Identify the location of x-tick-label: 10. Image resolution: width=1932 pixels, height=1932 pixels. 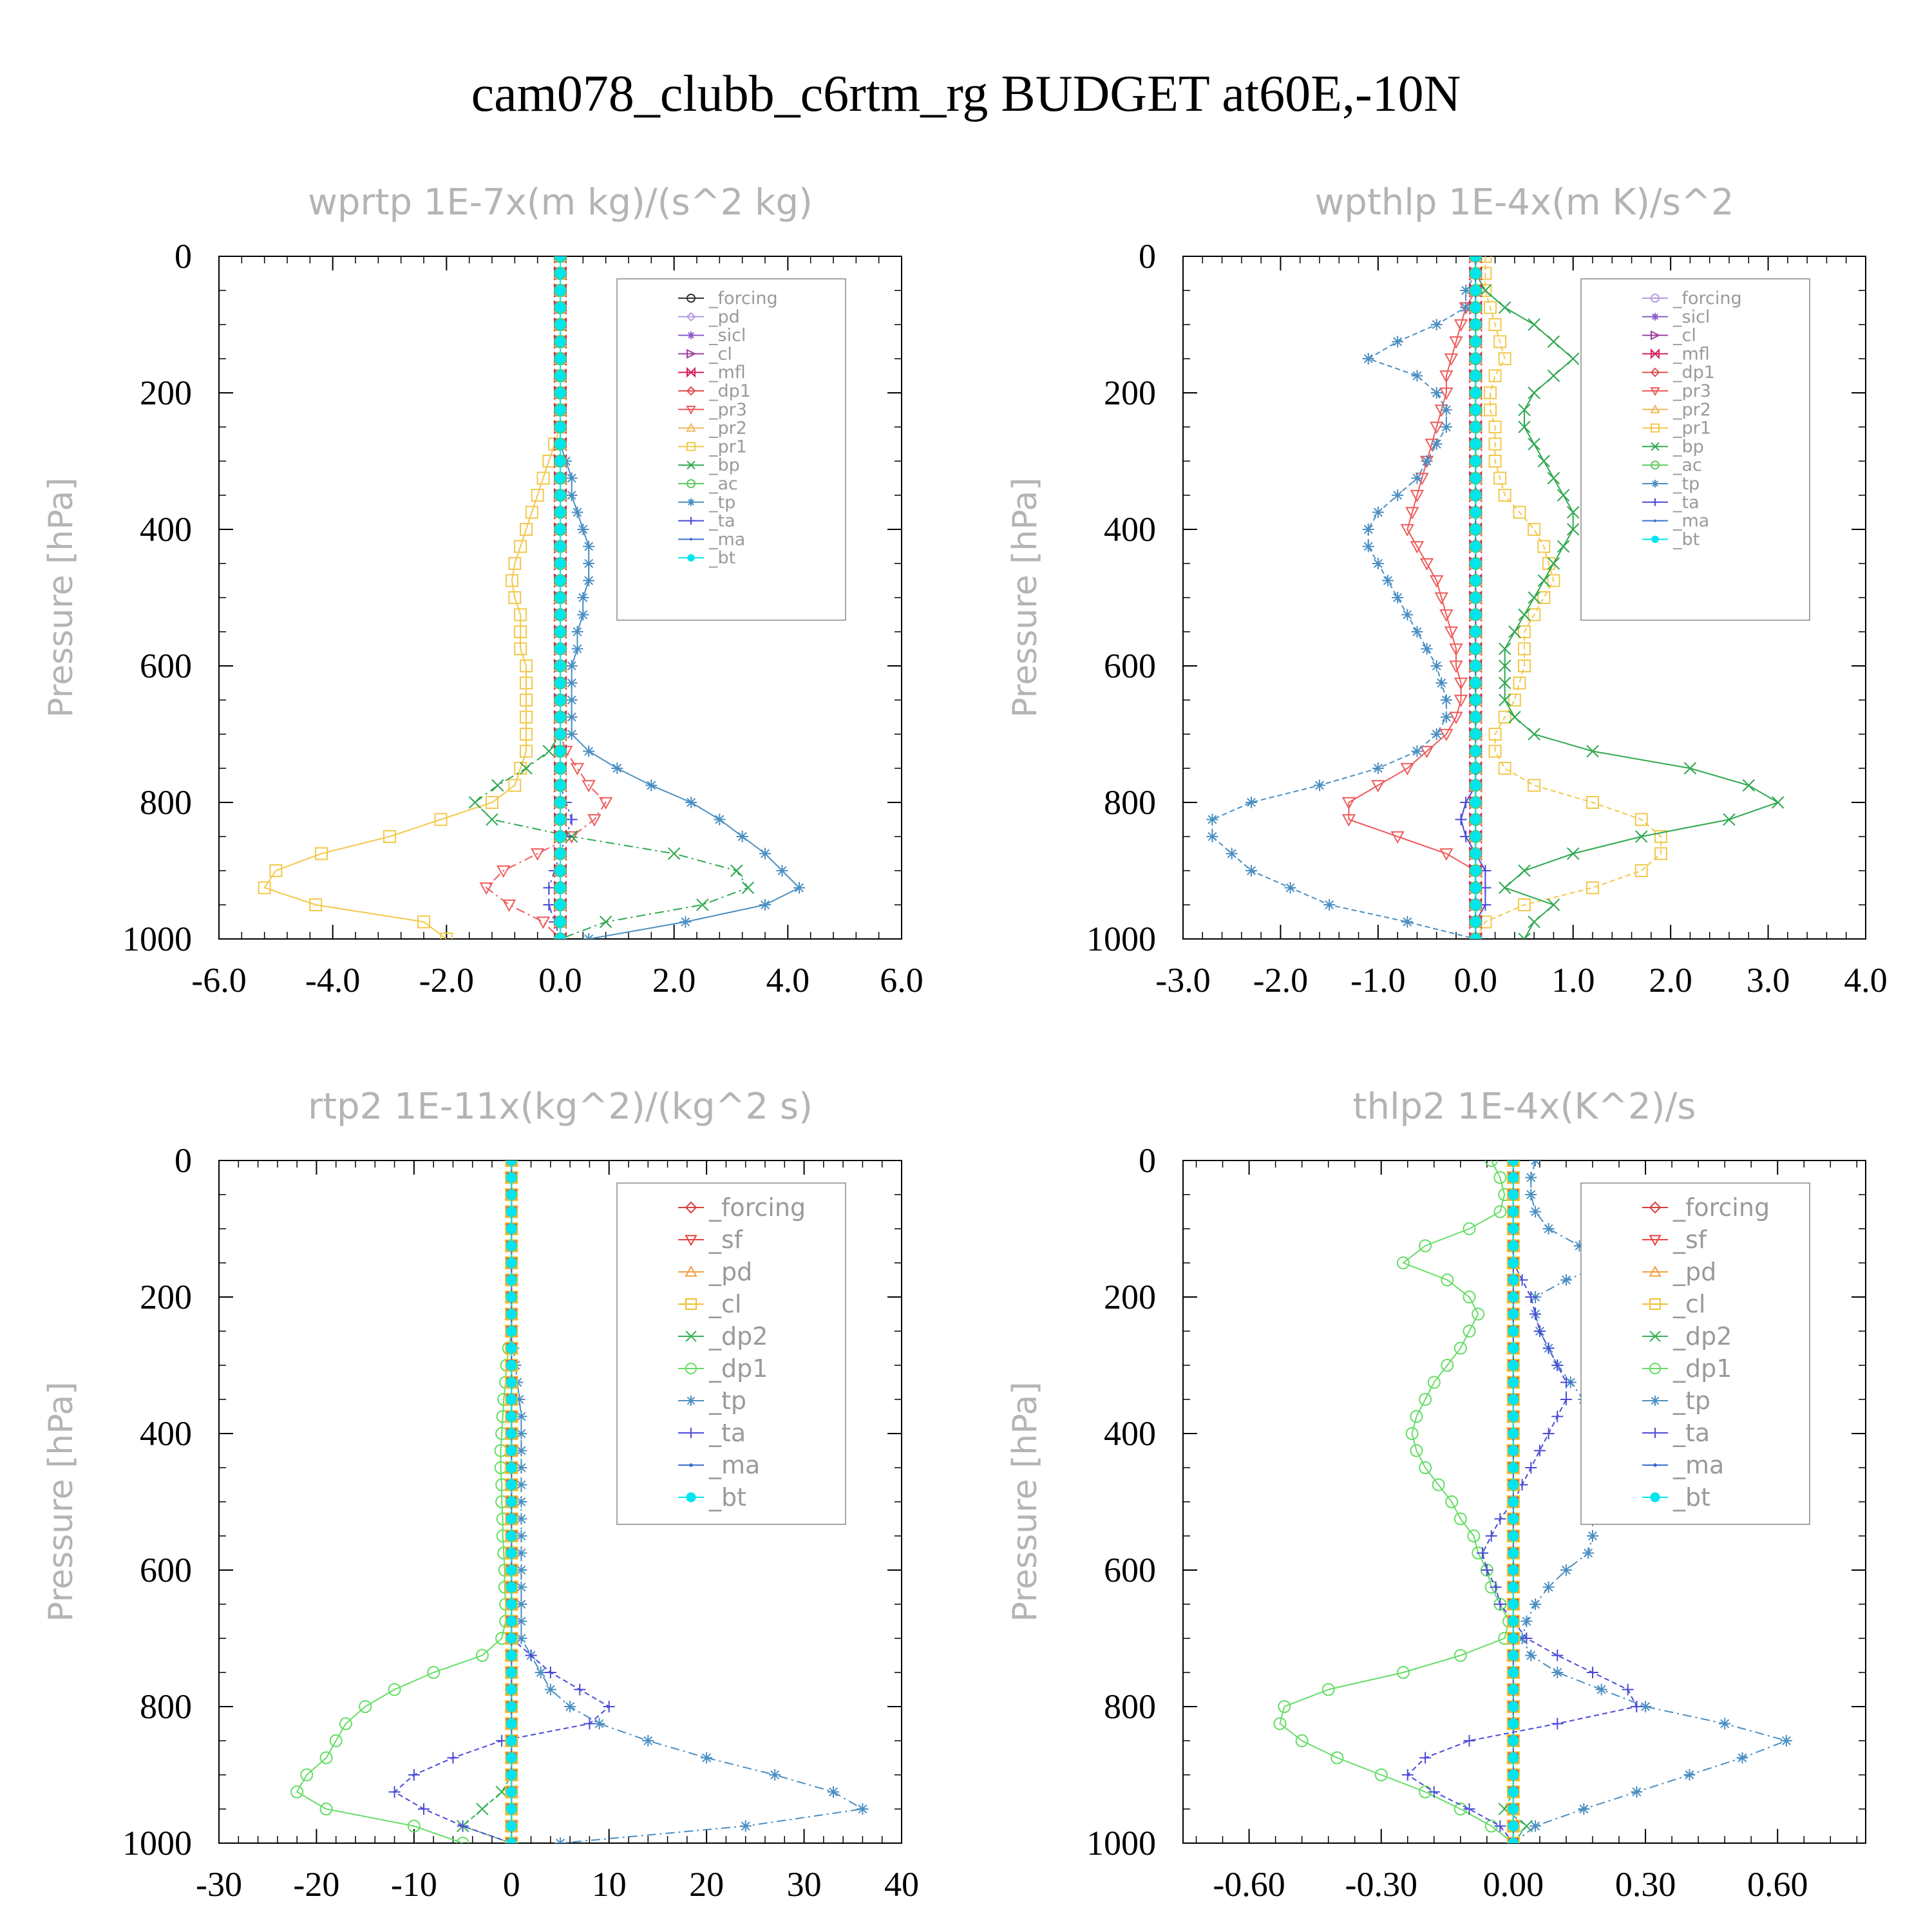
(609, 1884).